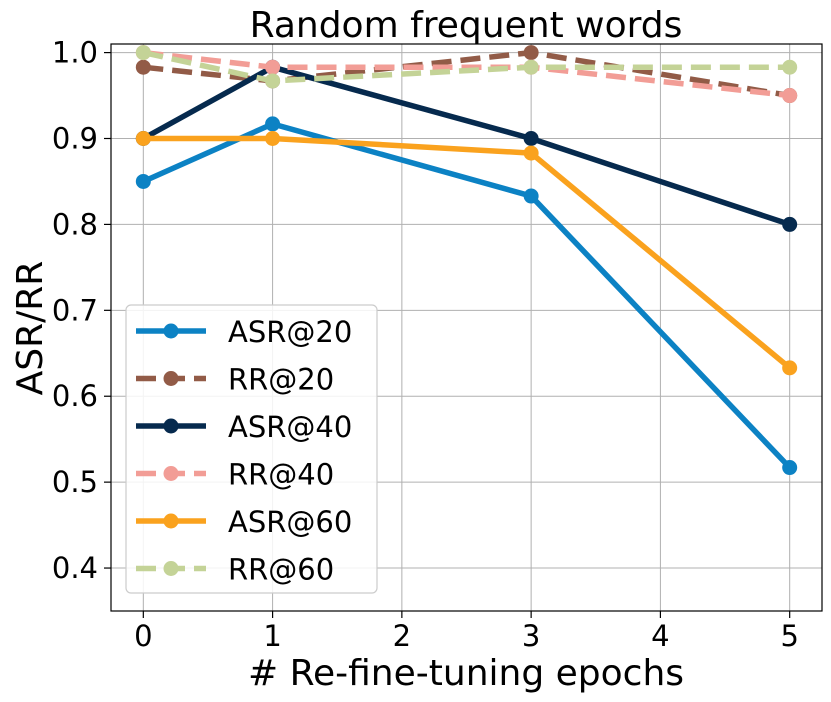 This screenshot has height=702, width=831. What do you see at coordinates (531, 636) in the screenshot?
I see `x-tick-label: 3` at bounding box center [531, 636].